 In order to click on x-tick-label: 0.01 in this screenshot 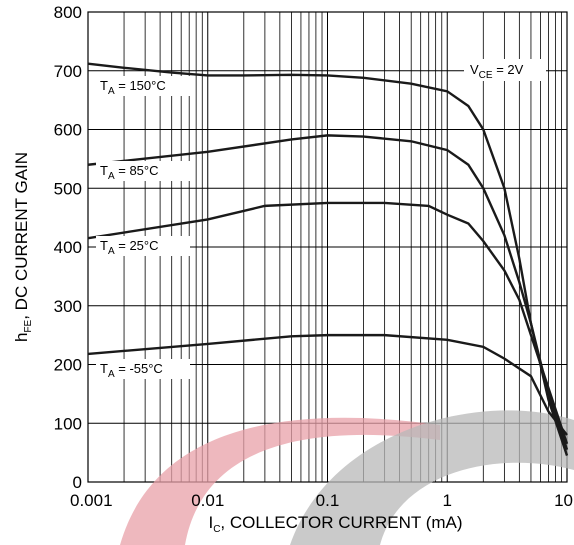, I will do `click(207, 500)`.